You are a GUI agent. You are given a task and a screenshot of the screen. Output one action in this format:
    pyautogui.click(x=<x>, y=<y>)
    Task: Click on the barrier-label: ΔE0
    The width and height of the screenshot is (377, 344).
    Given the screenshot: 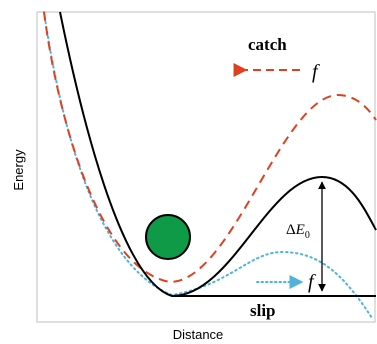 What is the action you would take?
    pyautogui.click(x=298, y=231)
    